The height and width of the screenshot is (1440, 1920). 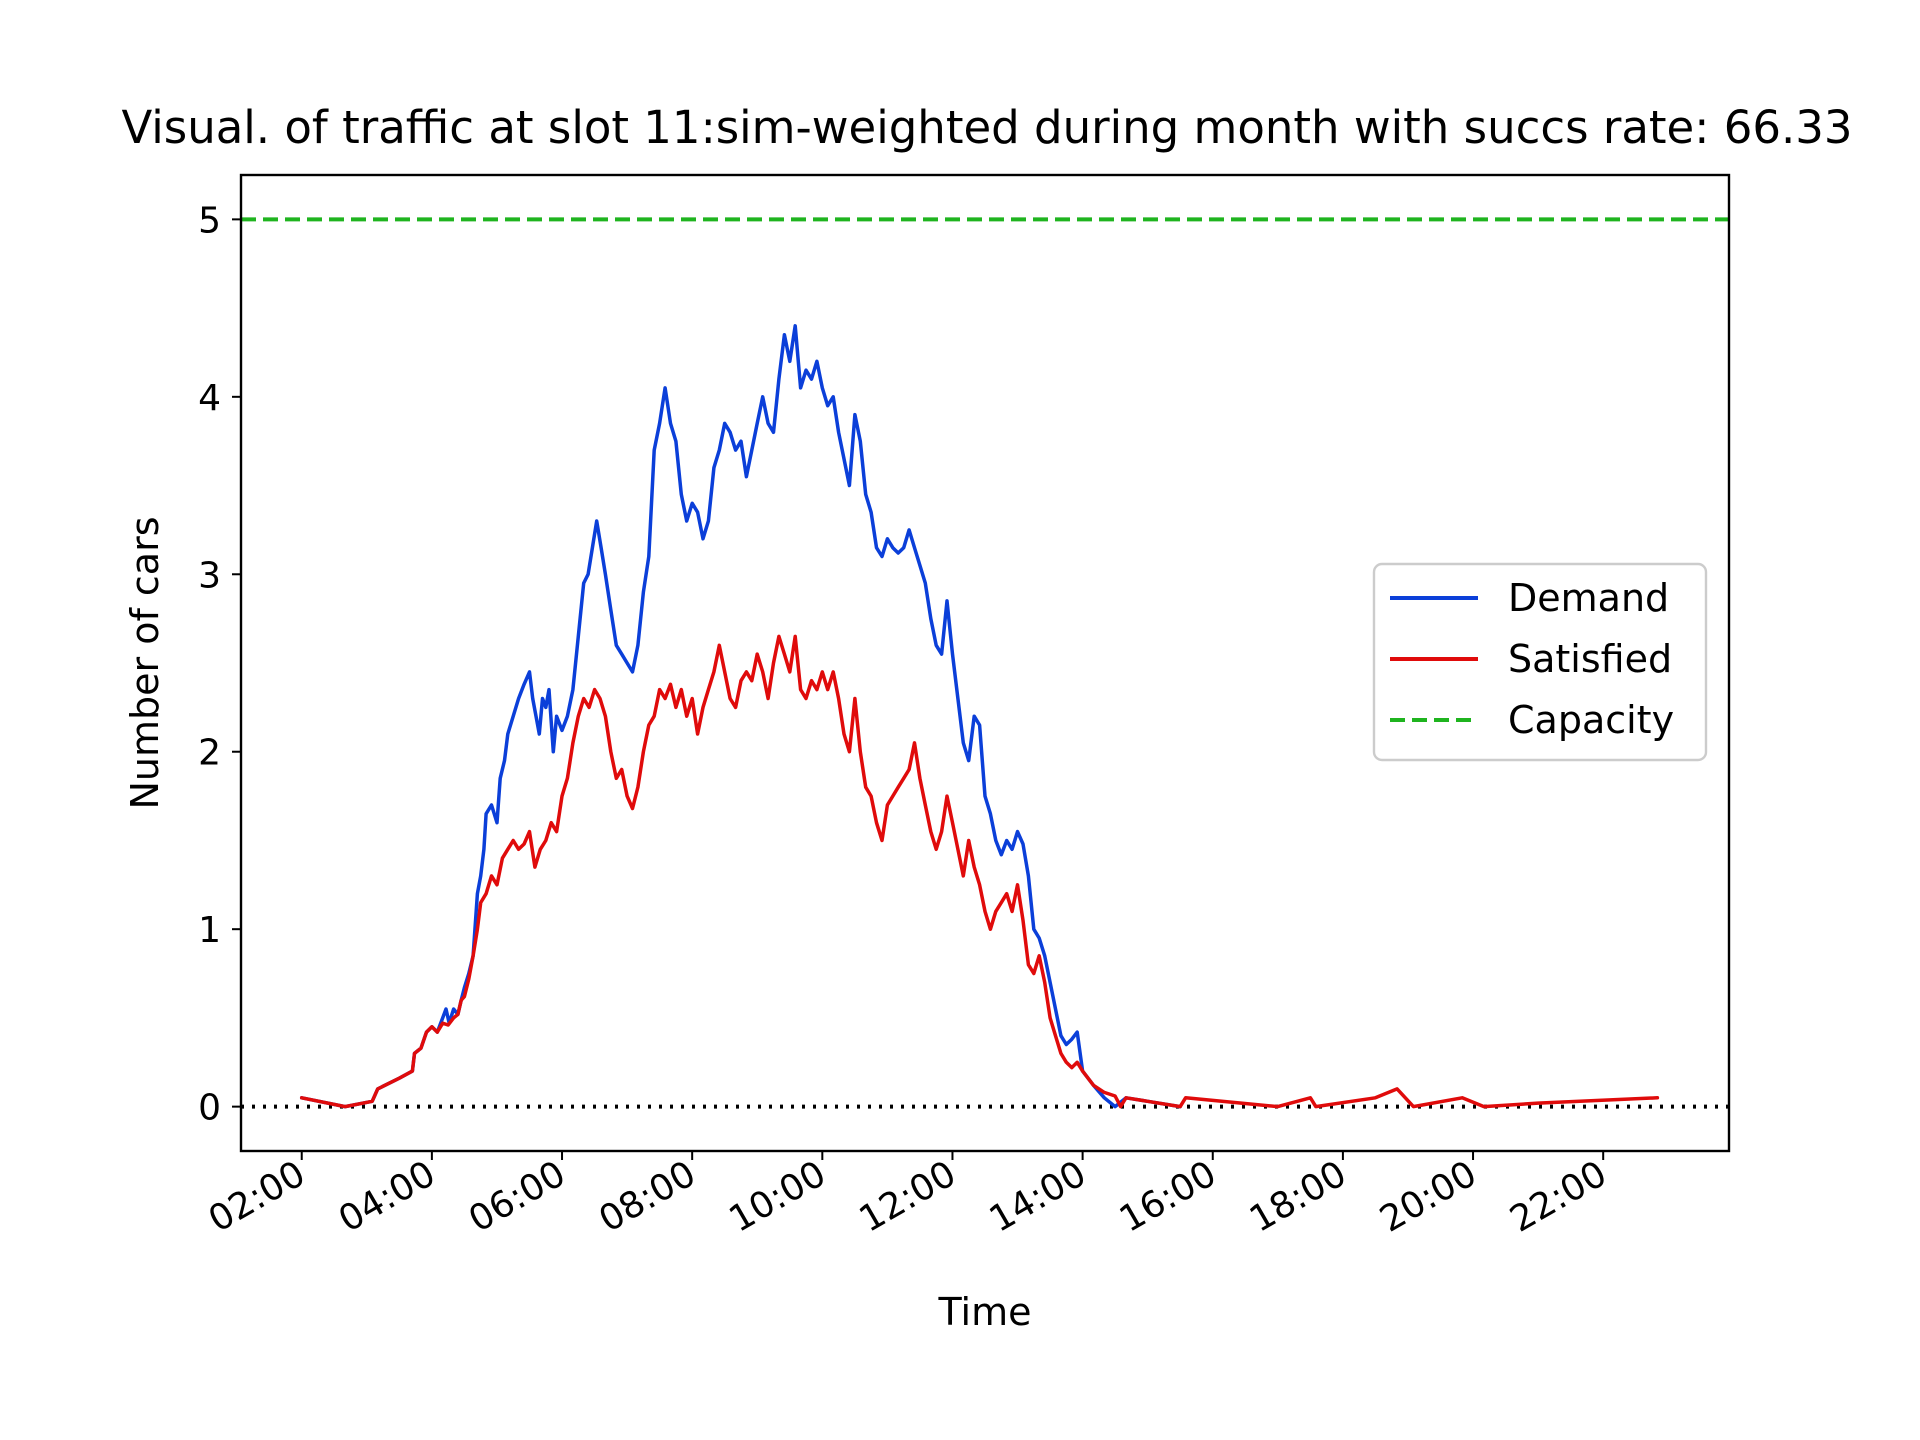 I want to click on y-axis: 0 1 2 3 4 5, so click(x=219, y=664).